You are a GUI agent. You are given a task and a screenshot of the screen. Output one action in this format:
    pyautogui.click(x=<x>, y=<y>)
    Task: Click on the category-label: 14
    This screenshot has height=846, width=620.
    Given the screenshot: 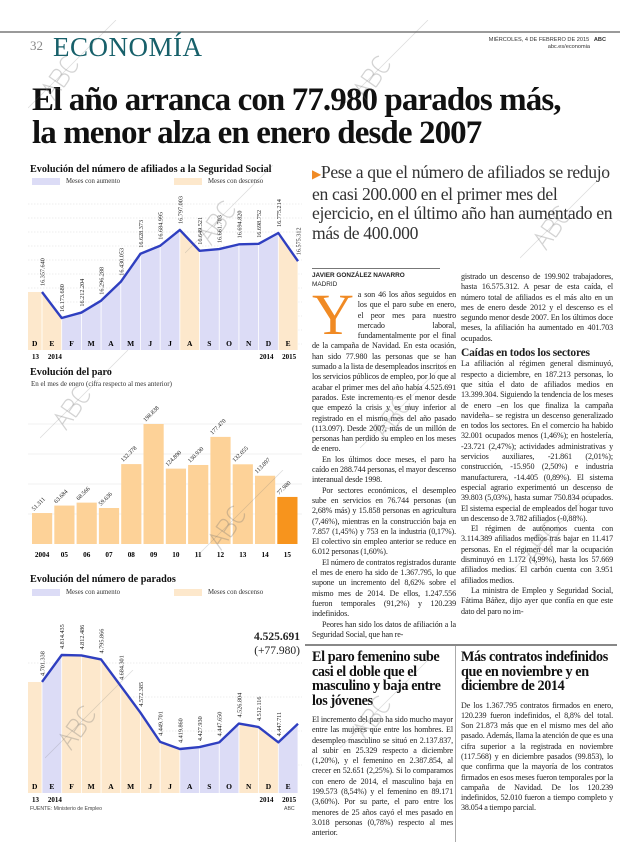 What is the action you would take?
    pyautogui.click(x=266, y=555)
    